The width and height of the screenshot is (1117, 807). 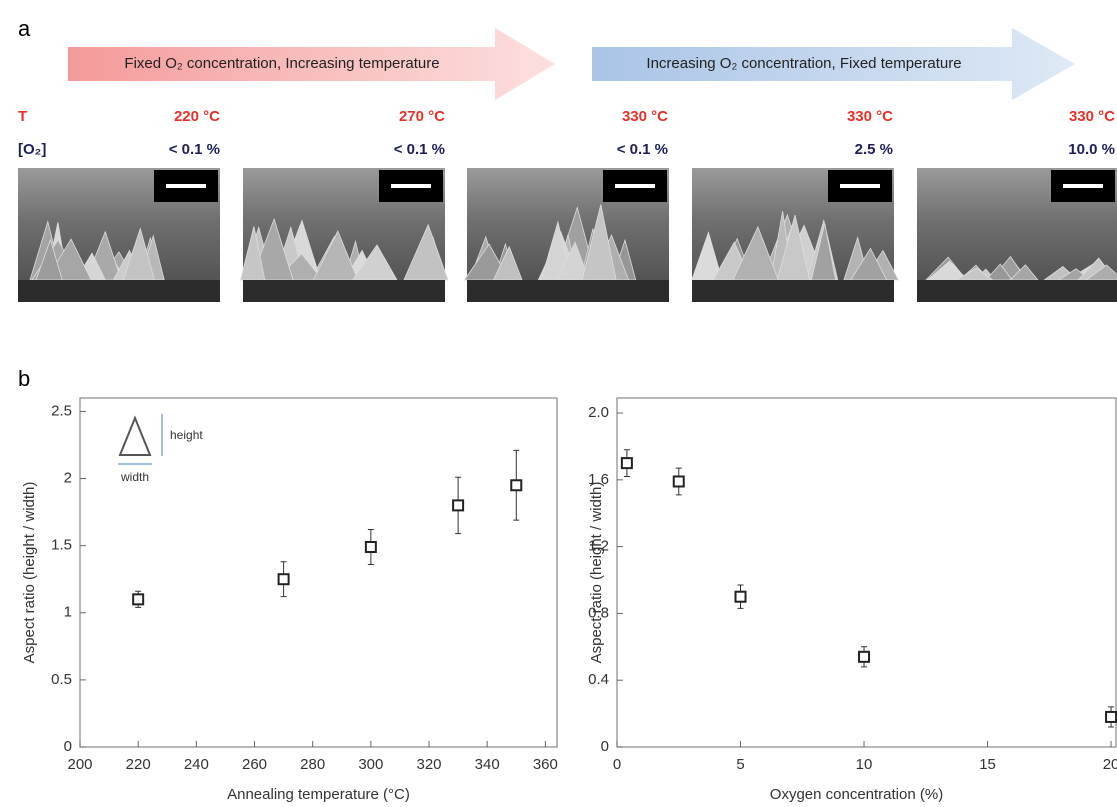 I want to click on inset-label: height, so click(x=186, y=435).